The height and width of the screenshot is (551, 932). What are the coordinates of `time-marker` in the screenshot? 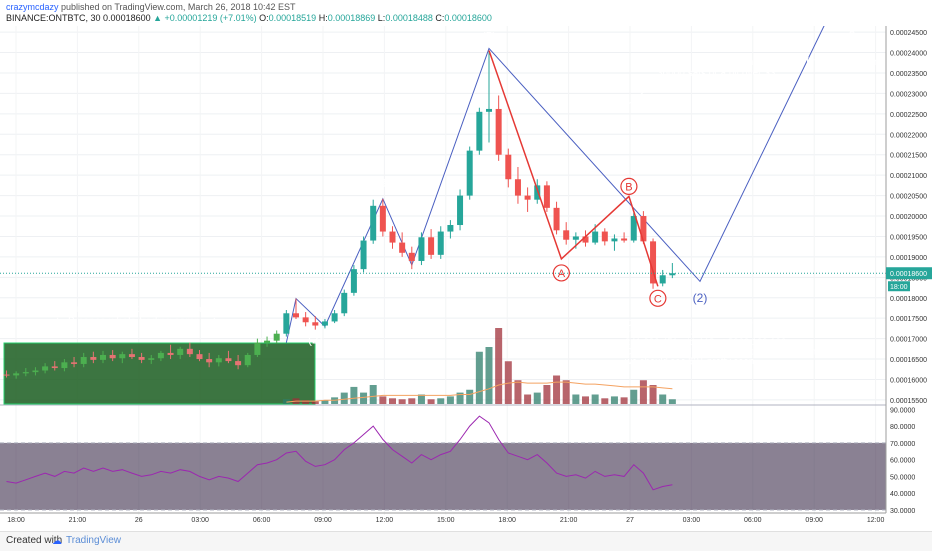 It's located at (899, 286).